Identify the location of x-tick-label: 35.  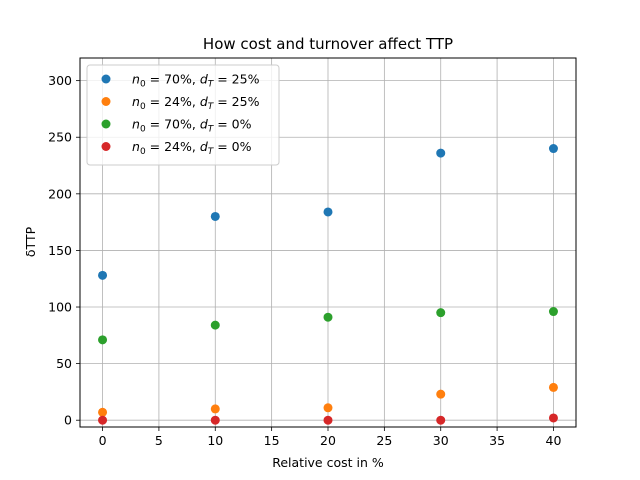
(497, 440).